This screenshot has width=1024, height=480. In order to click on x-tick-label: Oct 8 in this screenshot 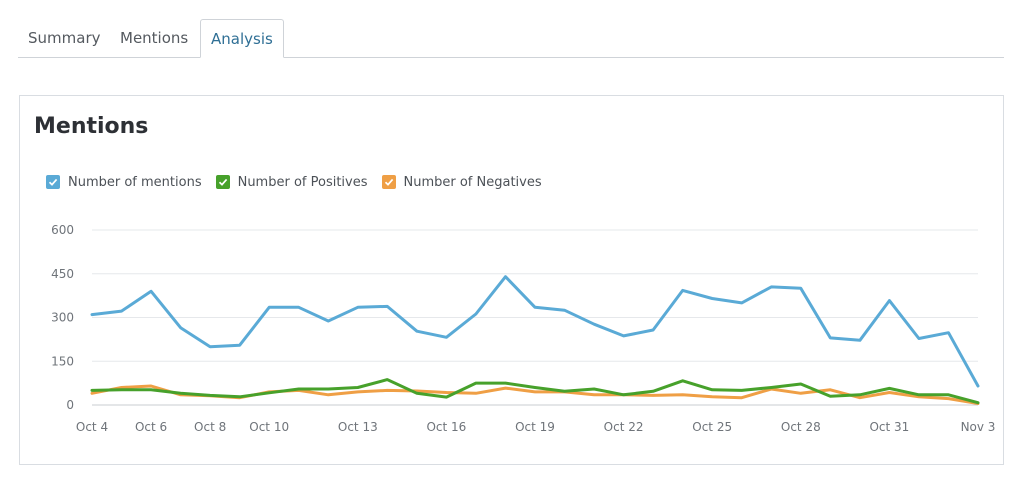, I will do `click(210, 427)`.